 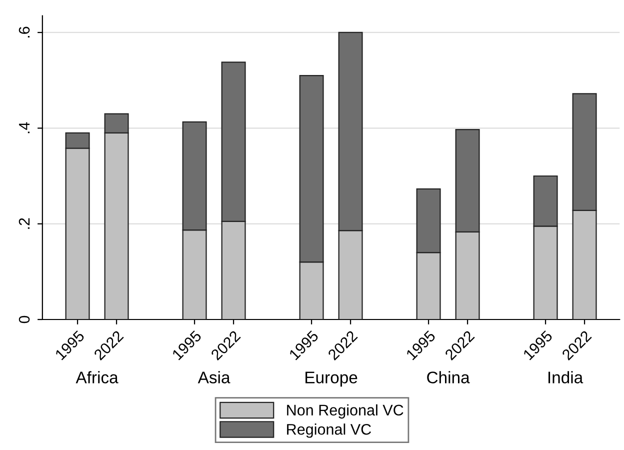 I want to click on text: Africa, so click(x=97, y=377).